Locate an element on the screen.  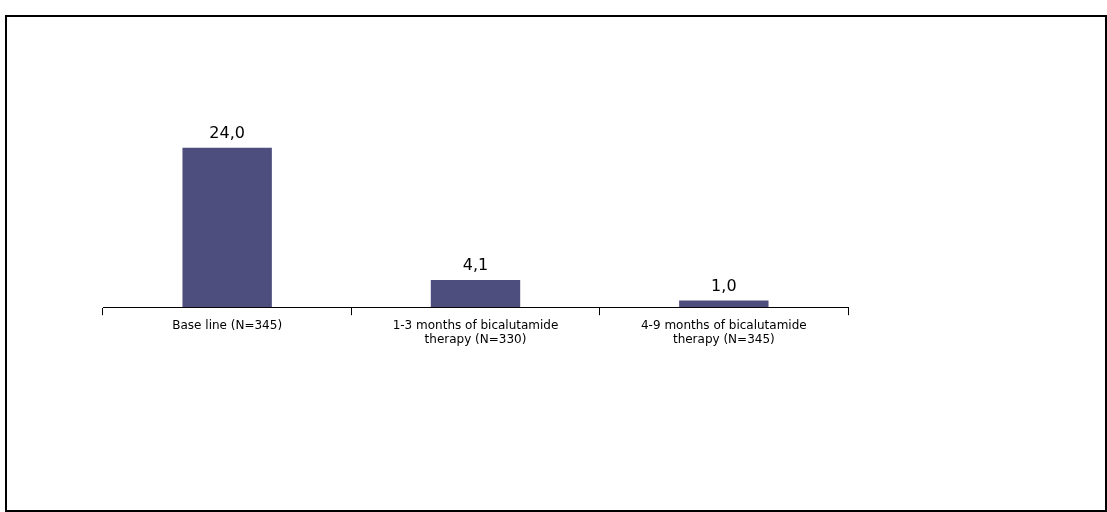
x-tick-label: 4-9 months of bicalutamide therapy (N=345) is located at coordinates (723, 331).